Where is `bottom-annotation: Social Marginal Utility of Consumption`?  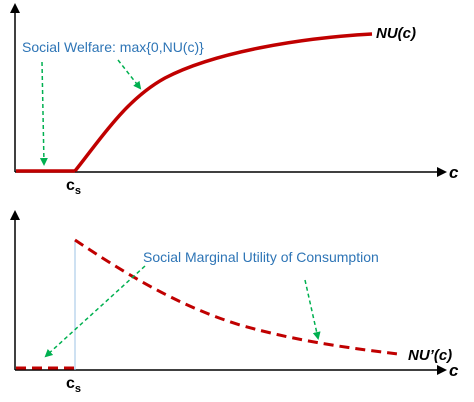 bottom-annotation: Social Marginal Utility of Consumption is located at coordinates (261, 257).